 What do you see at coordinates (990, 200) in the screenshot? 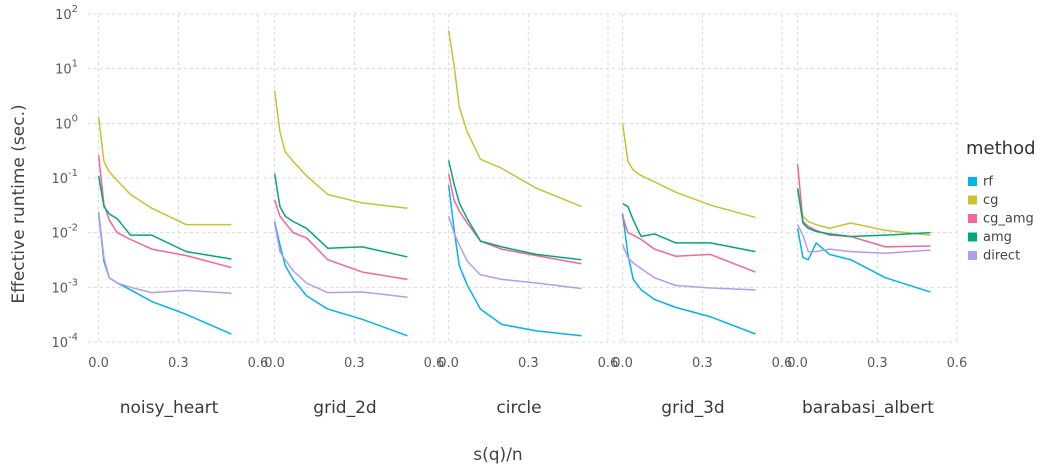
I see `legend-label-cg: cg` at bounding box center [990, 200].